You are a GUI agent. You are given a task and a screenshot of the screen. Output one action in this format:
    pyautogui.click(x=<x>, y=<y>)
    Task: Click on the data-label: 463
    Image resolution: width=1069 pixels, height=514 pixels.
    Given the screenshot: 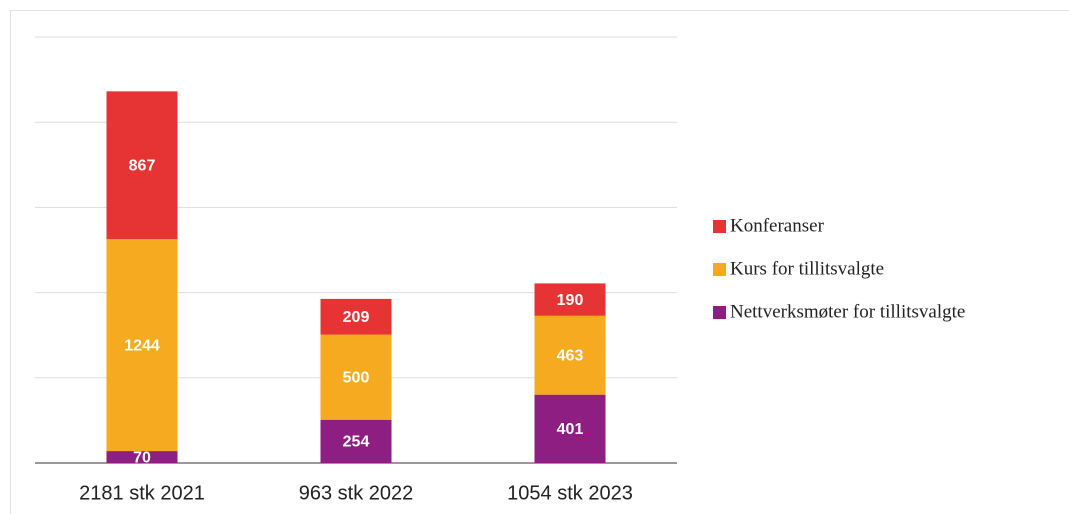 What is the action you would take?
    pyautogui.click(x=570, y=355)
    